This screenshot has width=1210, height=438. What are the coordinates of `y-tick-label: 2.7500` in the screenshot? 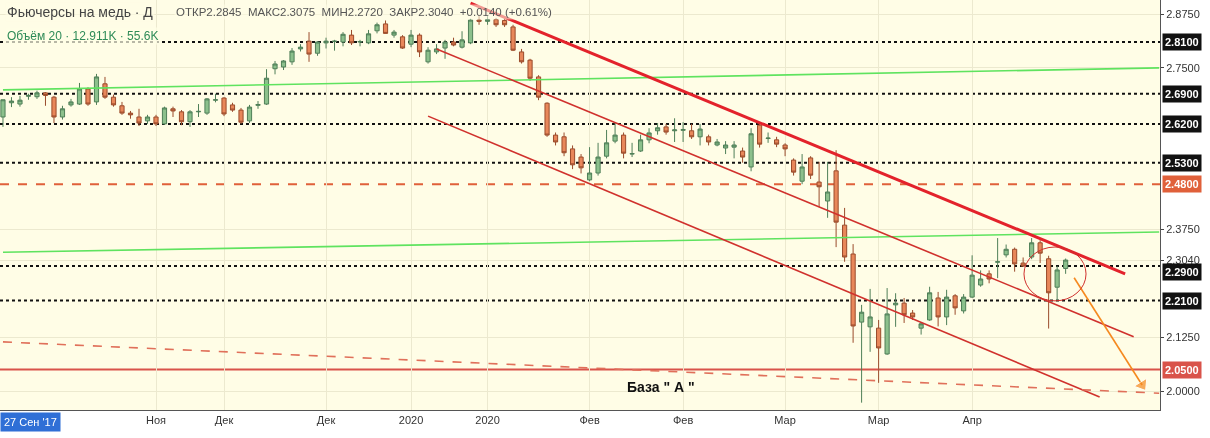 It's located at (1183, 67).